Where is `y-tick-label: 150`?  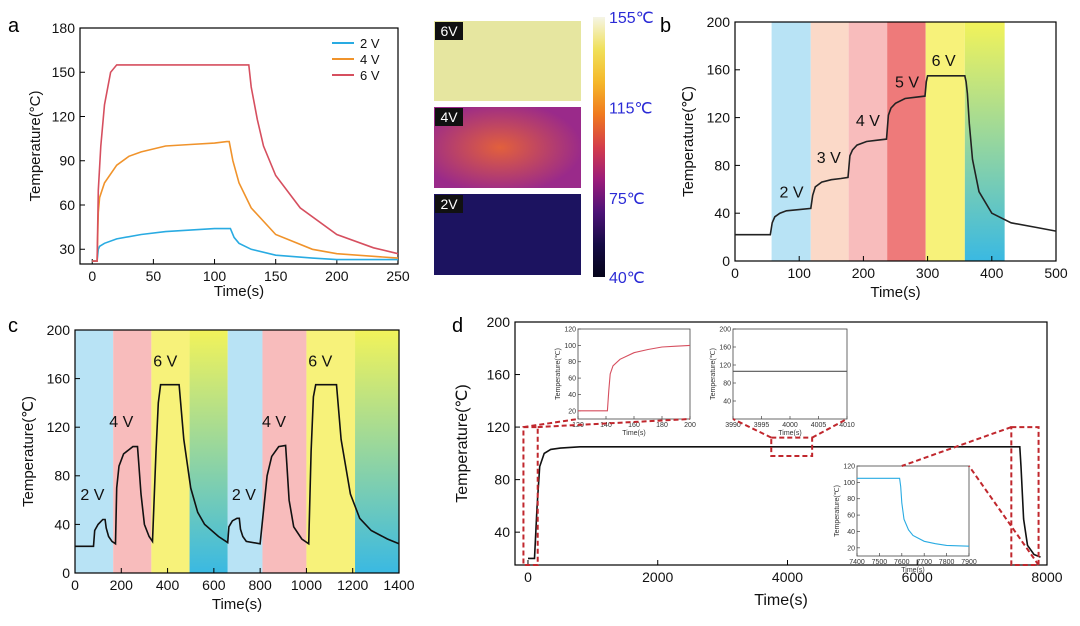 y-tick-label: 150 is located at coordinates (64, 72).